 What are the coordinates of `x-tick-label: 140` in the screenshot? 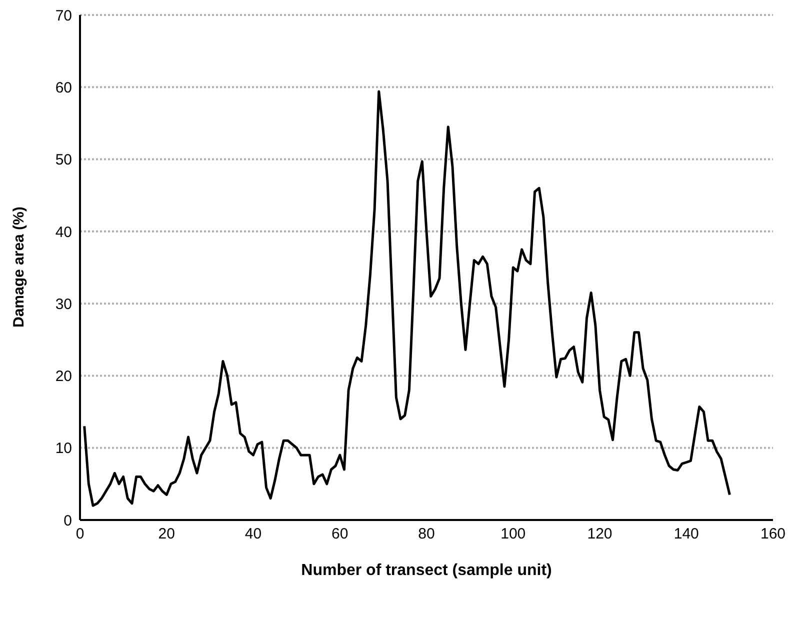 It's located at (686, 534).